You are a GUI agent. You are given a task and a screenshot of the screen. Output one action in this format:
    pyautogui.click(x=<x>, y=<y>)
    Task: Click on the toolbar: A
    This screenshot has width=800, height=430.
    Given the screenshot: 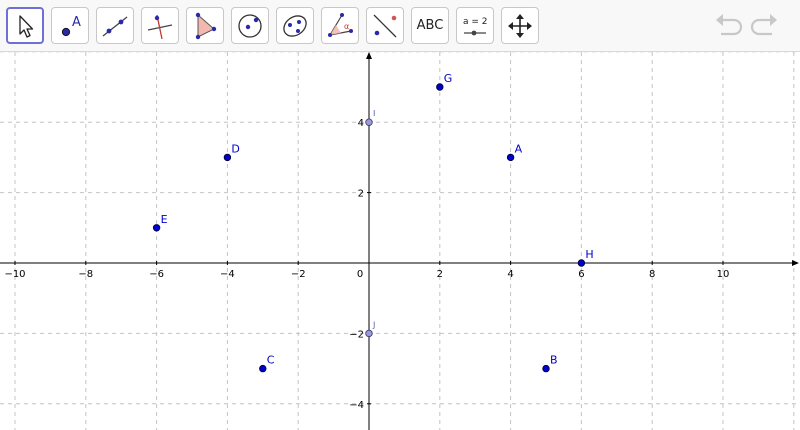 What is the action you would take?
    pyautogui.click(x=400, y=26)
    